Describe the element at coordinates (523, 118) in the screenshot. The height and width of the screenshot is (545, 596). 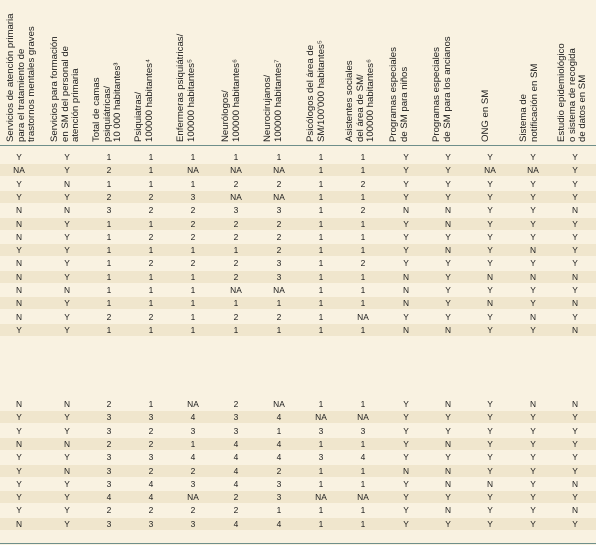
I see `column-header-line: Sistema de` at that location.